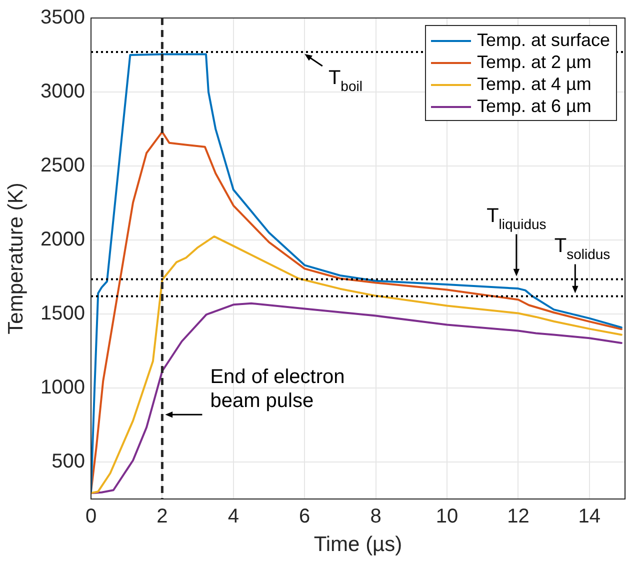 Image resolution: width=626 pixels, height=562 pixels. Describe the element at coordinates (62, 17) in the screenshot. I see `y-tick-label: 3500` at that location.